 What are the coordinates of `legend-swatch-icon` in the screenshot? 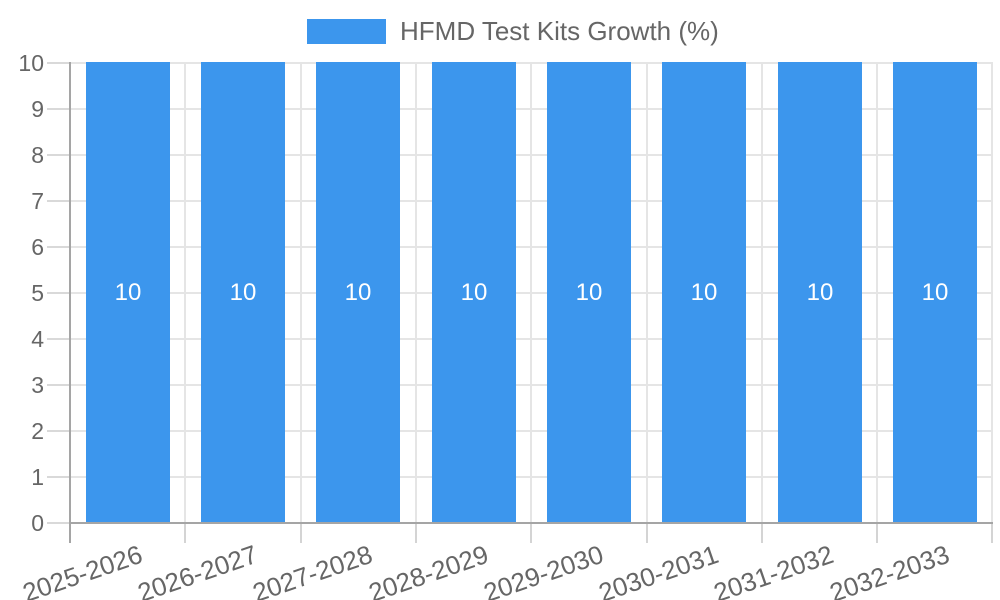 It's located at (346, 31).